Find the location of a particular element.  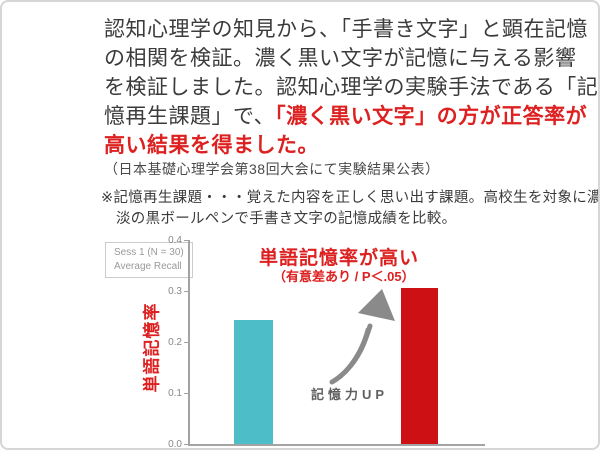

chart-headline: 単語記憶率が高い is located at coordinates (339, 258).